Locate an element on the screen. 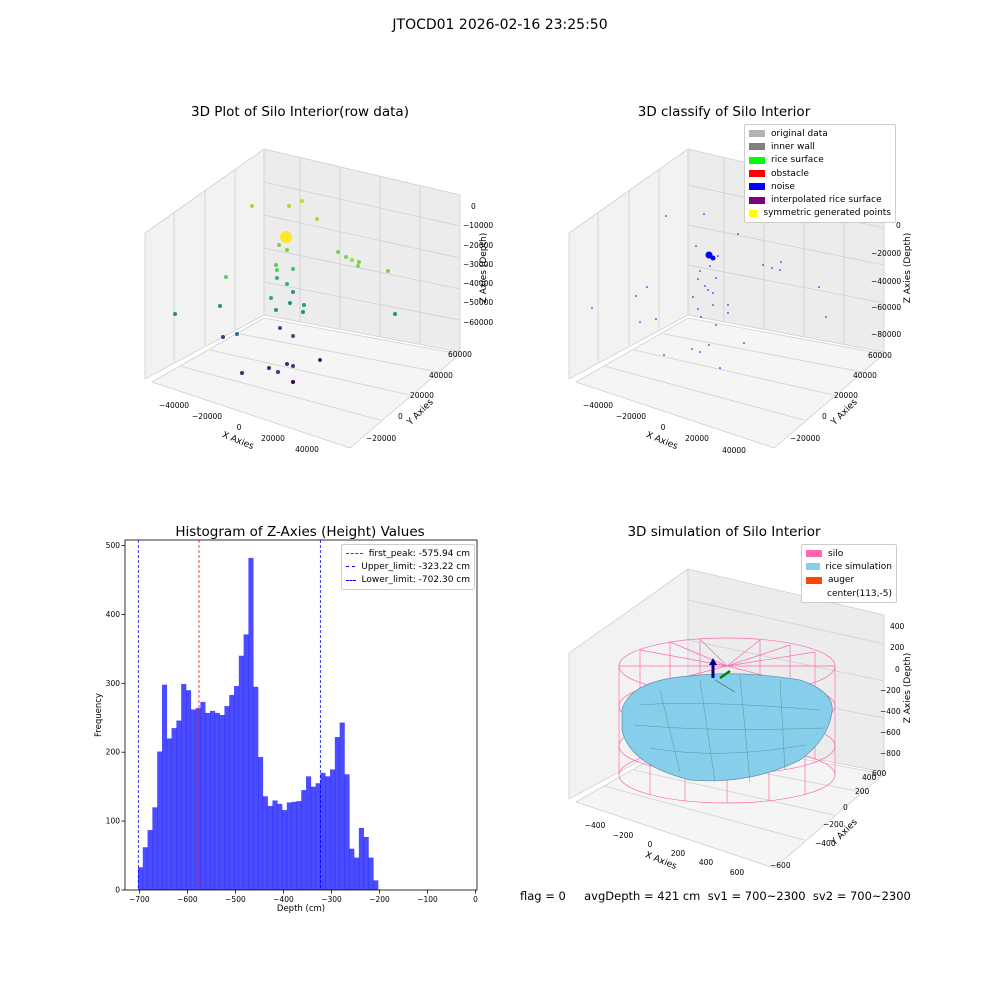 The height and width of the screenshot is (1000, 1000). raw-y-tick: 20000 is located at coordinates (422, 395).